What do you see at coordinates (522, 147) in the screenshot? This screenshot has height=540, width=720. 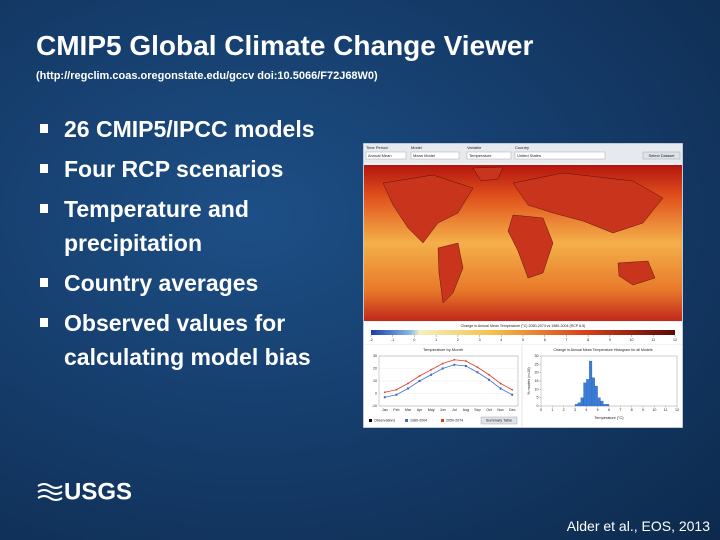 I see `control-label: Country` at bounding box center [522, 147].